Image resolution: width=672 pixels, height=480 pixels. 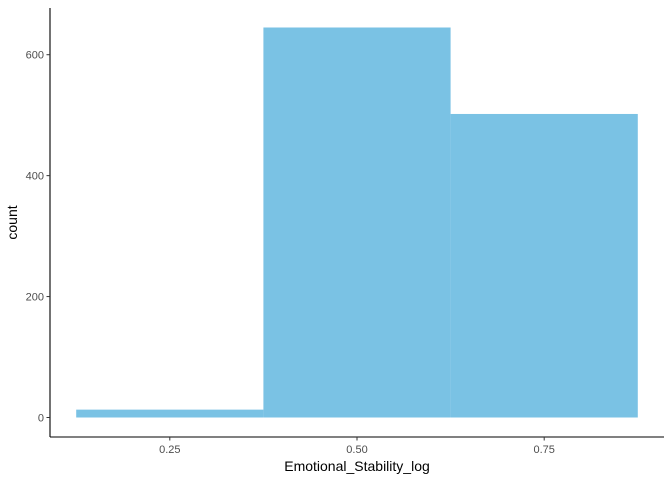 What do you see at coordinates (169, 450) in the screenshot?
I see `x-tick-label: 0.25` at bounding box center [169, 450].